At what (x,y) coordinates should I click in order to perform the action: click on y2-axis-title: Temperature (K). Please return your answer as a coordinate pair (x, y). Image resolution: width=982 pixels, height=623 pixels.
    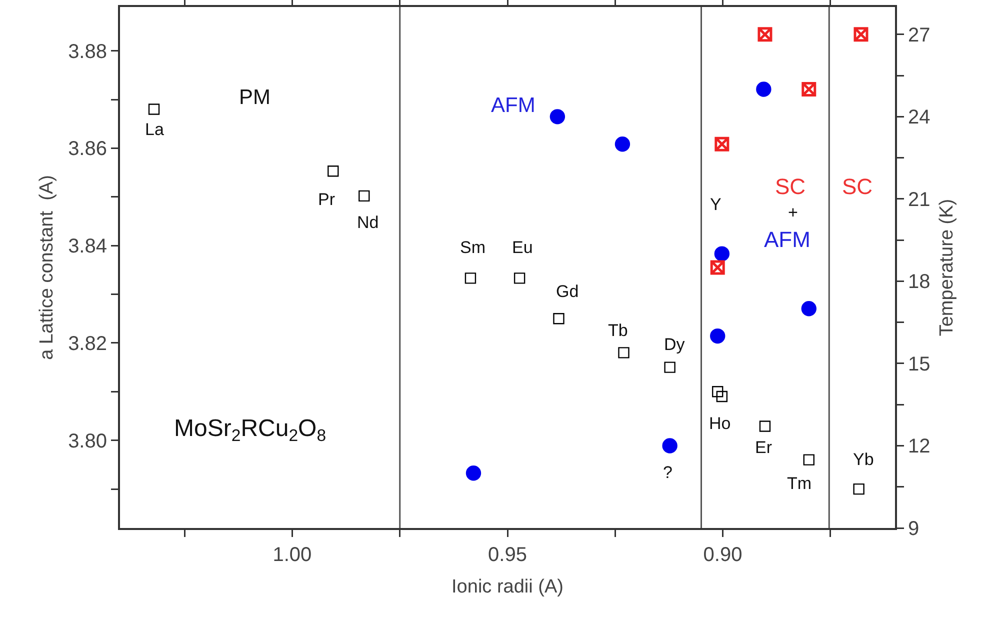
    Looking at the image, I should click on (947, 267).